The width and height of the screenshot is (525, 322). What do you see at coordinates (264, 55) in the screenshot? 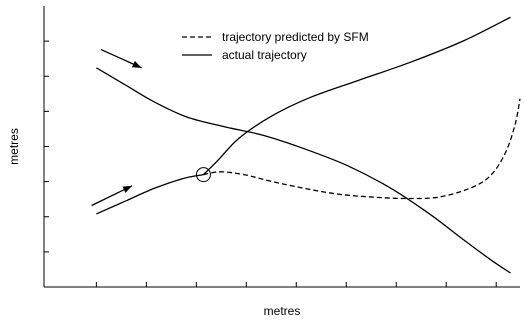
I see `legend-label-actual: actual trajectory` at bounding box center [264, 55].